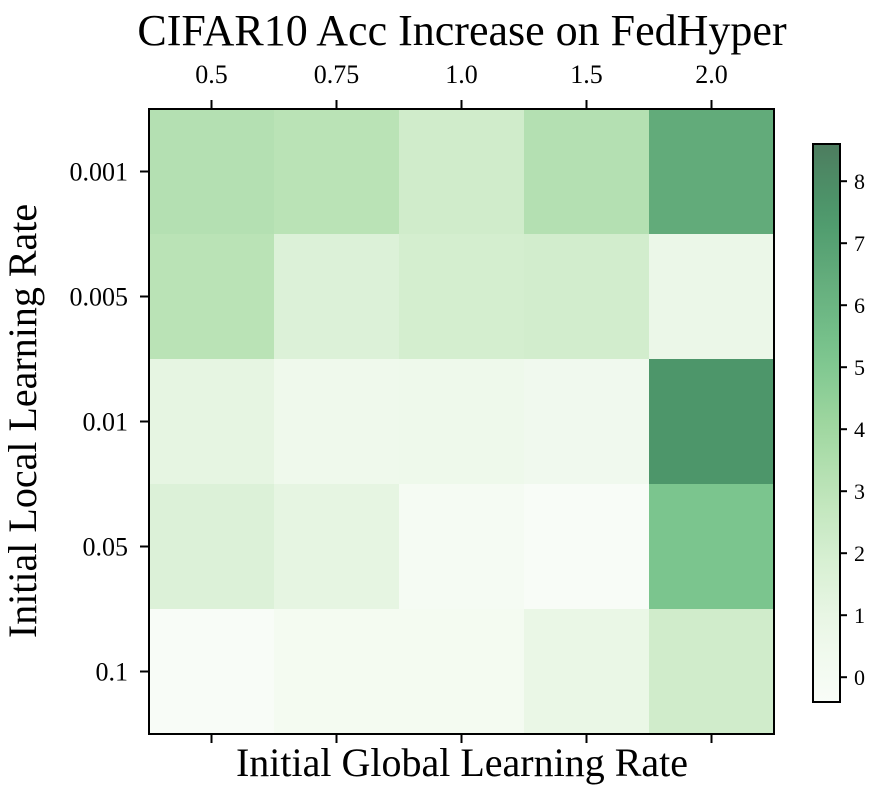 Image resolution: width=887 pixels, height=786 pixels. Describe the element at coordinates (859, 677) in the screenshot. I see `colorbar-tick-label: 0` at that location.